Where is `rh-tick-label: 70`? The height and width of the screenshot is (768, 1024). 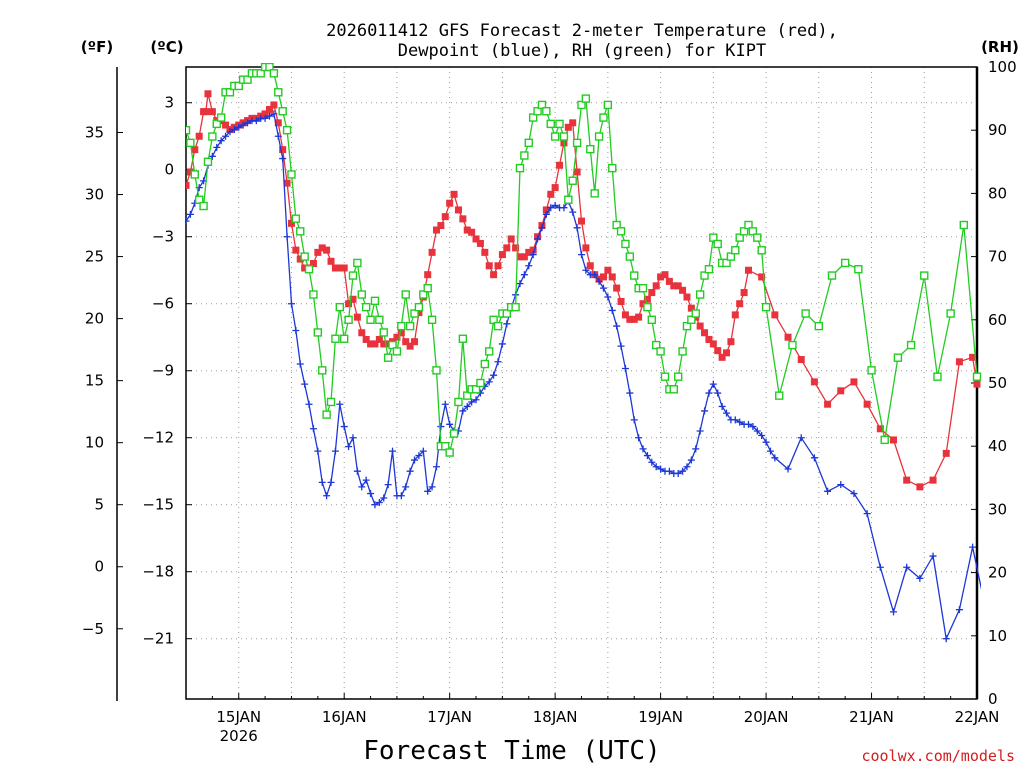 rh-tick-label: 70 is located at coordinates (997, 257).